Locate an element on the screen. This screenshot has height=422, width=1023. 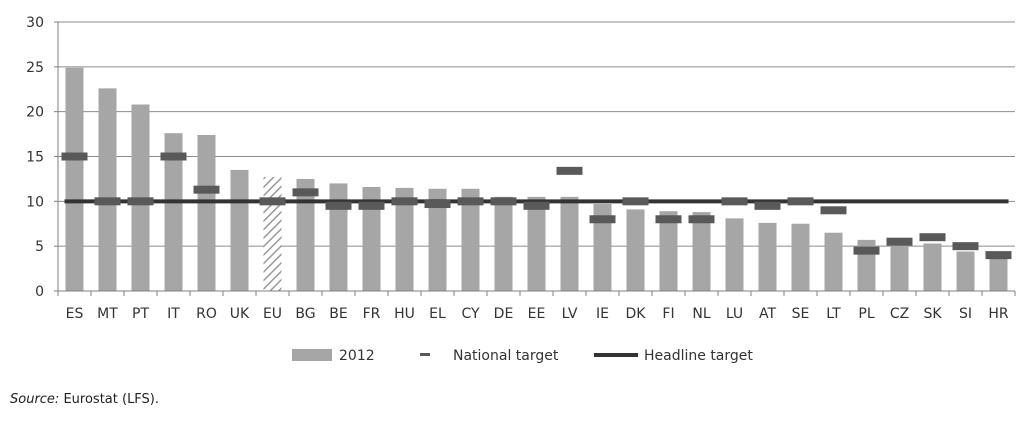
x-tick-label: AT is located at coordinates (767, 314).